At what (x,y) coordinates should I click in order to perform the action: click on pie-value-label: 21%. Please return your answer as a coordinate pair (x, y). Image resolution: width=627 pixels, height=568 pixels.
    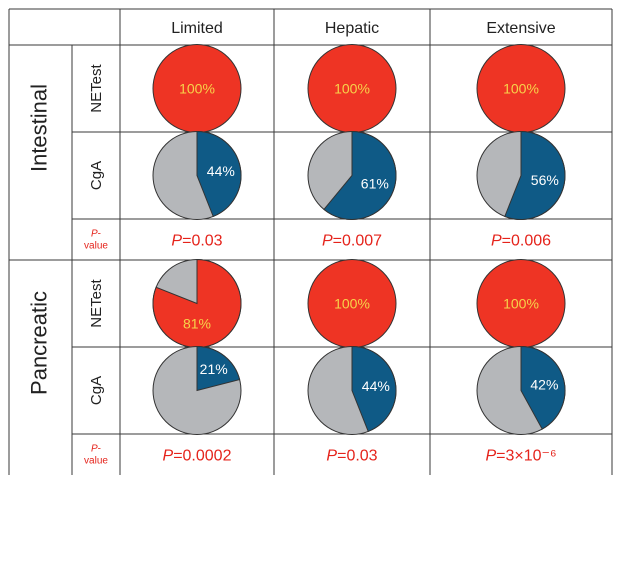
    Looking at the image, I should click on (214, 369).